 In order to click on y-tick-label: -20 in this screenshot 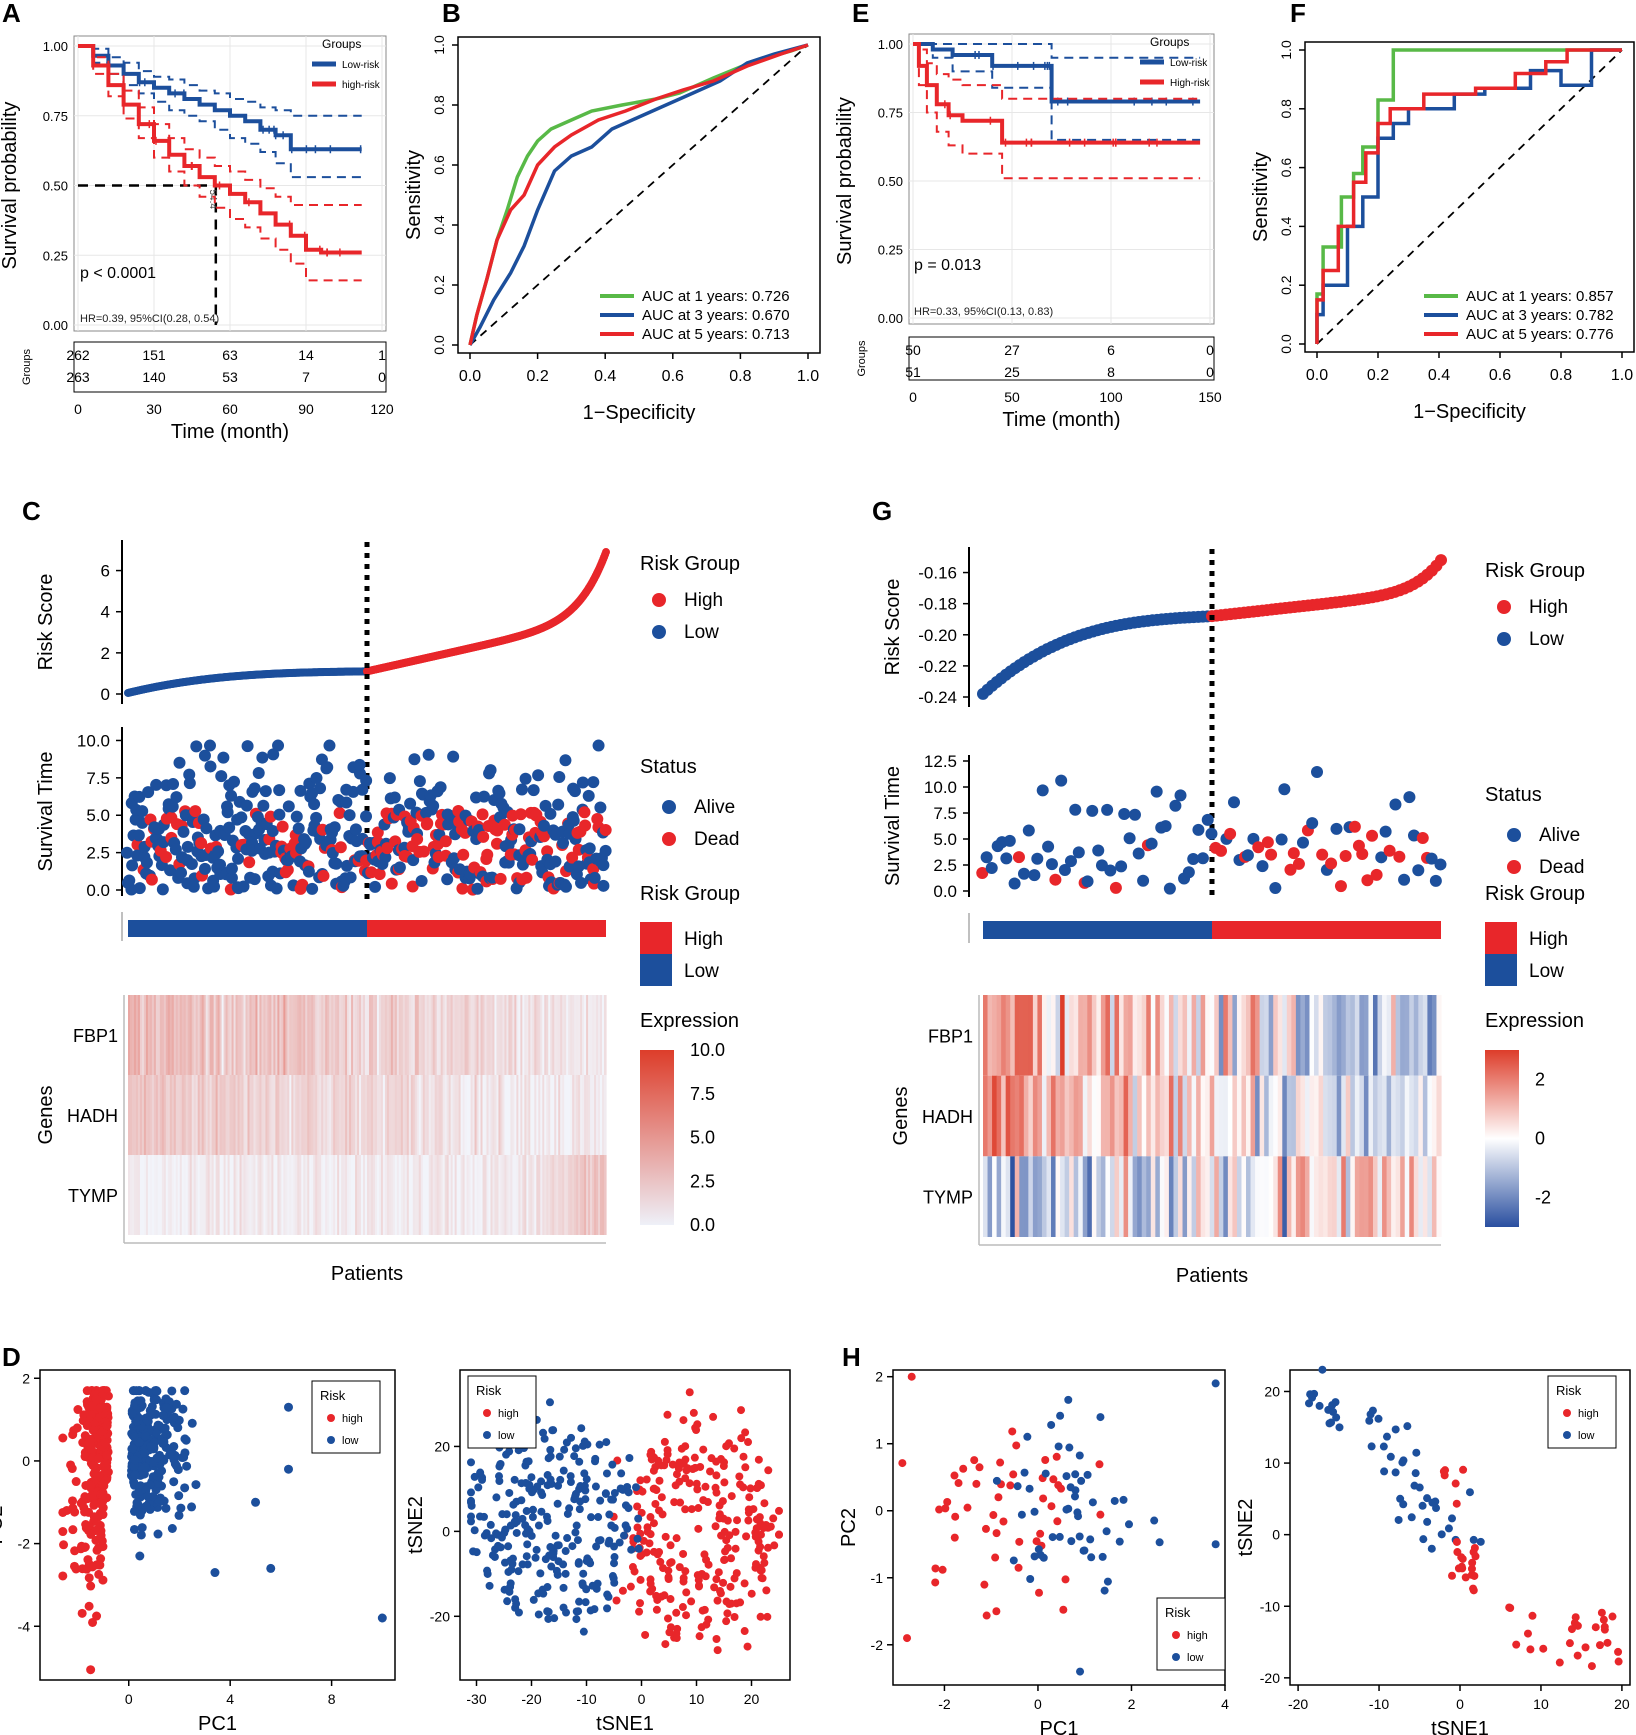, I will do `click(440, 1616)`.